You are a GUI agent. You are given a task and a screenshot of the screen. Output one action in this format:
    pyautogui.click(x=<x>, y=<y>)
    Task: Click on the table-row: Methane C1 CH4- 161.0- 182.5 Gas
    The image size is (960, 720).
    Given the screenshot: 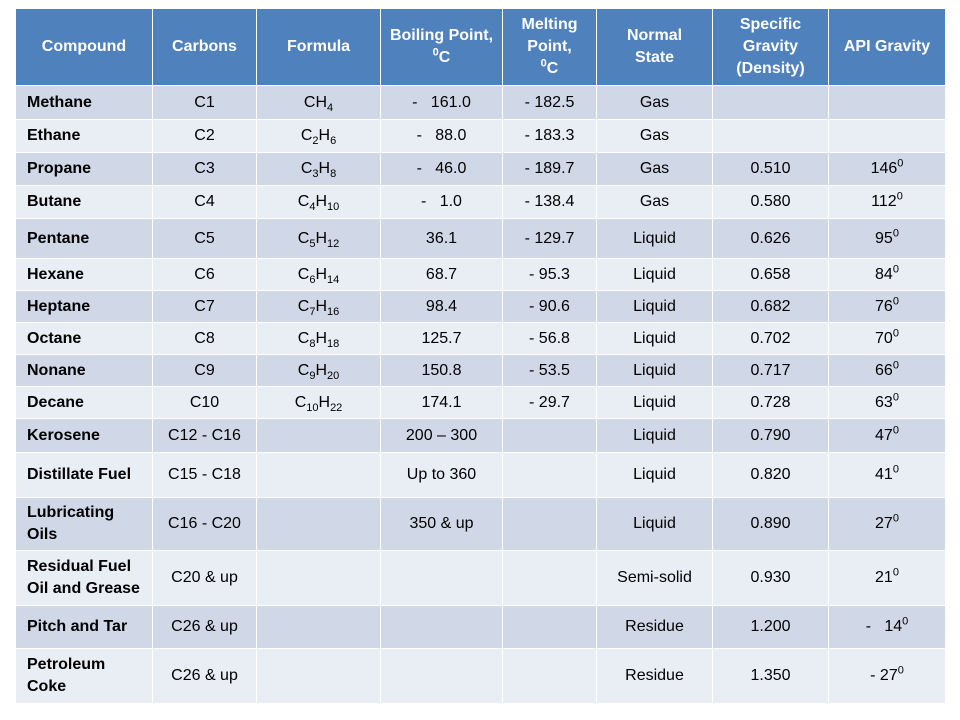 What is the action you would take?
    pyautogui.click(x=480, y=102)
    